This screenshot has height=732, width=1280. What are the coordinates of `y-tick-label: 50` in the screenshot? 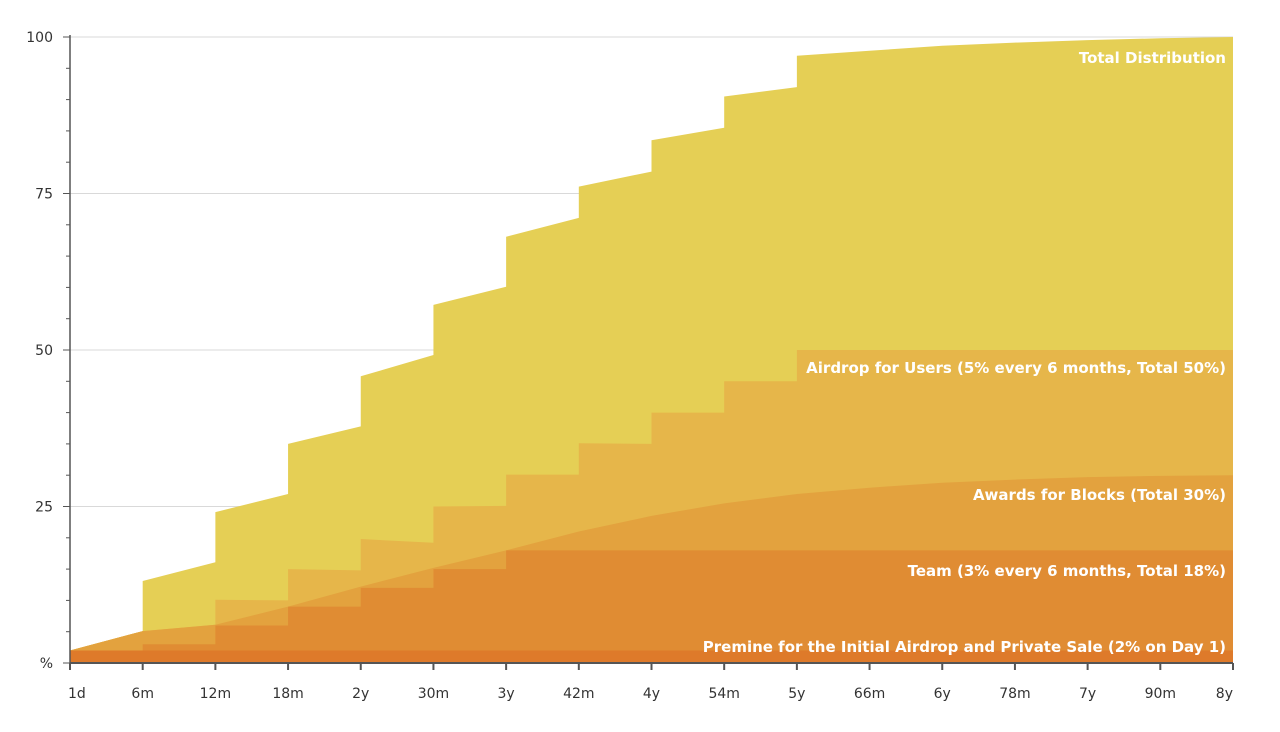 It's located at (44, 351).